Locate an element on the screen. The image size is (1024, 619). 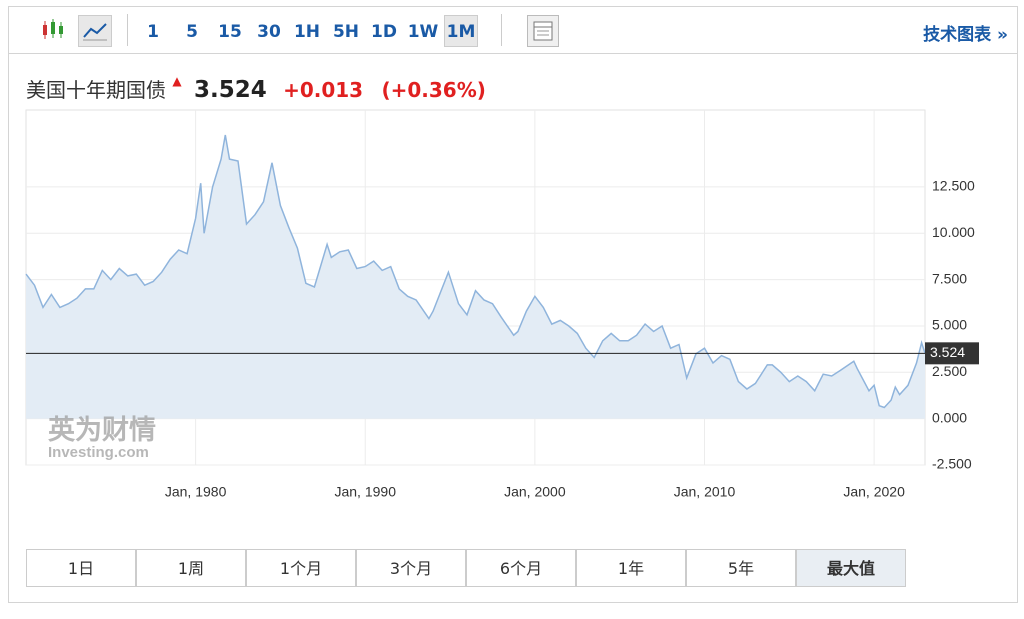
price-change: +0.013 is located at coordinates (323, 90).